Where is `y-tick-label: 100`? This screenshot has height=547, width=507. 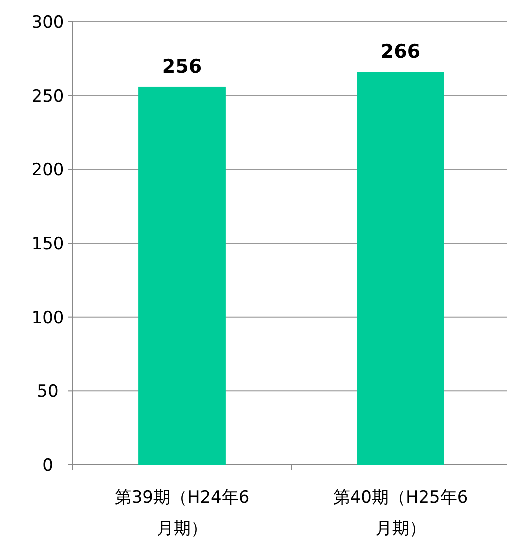
y-tick-label: 100 is located at coordinates (48, 318).